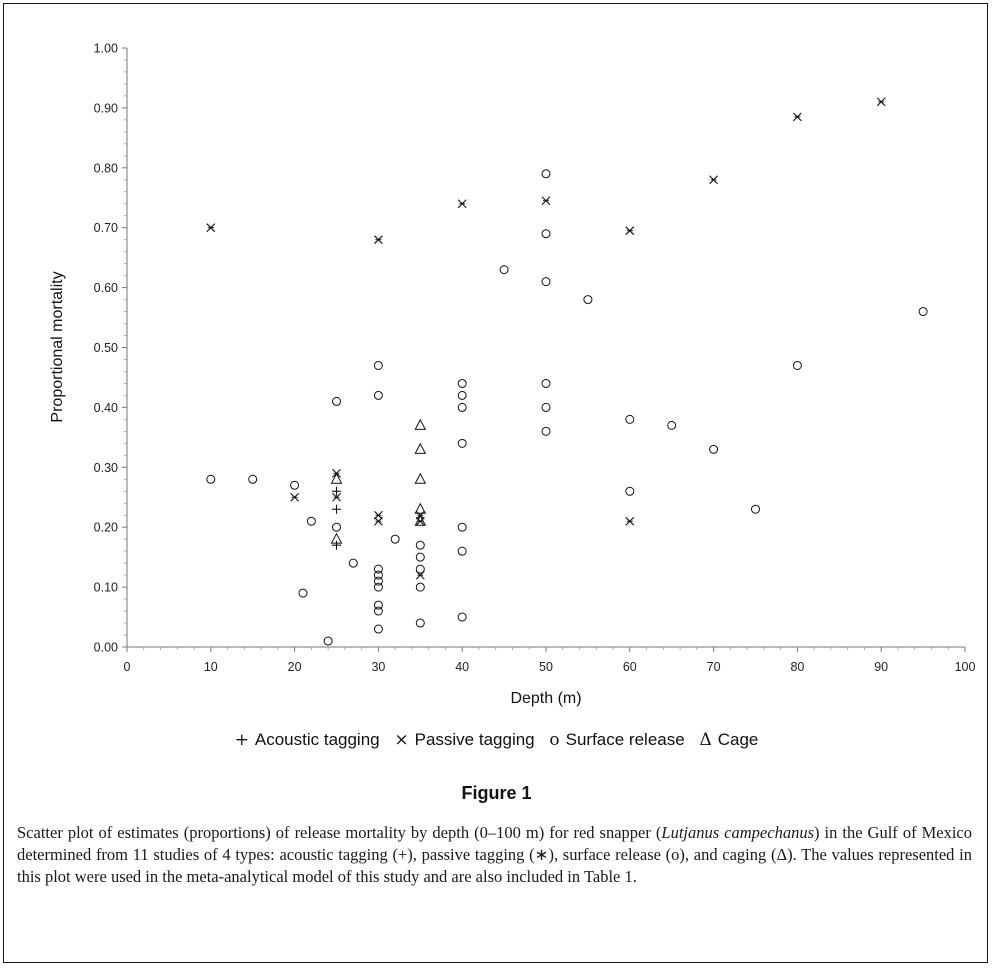 The image size is (993, 968). What do you see at coordinates (317, 739) in the screenshot?
I see `legend-label: Acoustic tagging` at bounding box center [317, 739].